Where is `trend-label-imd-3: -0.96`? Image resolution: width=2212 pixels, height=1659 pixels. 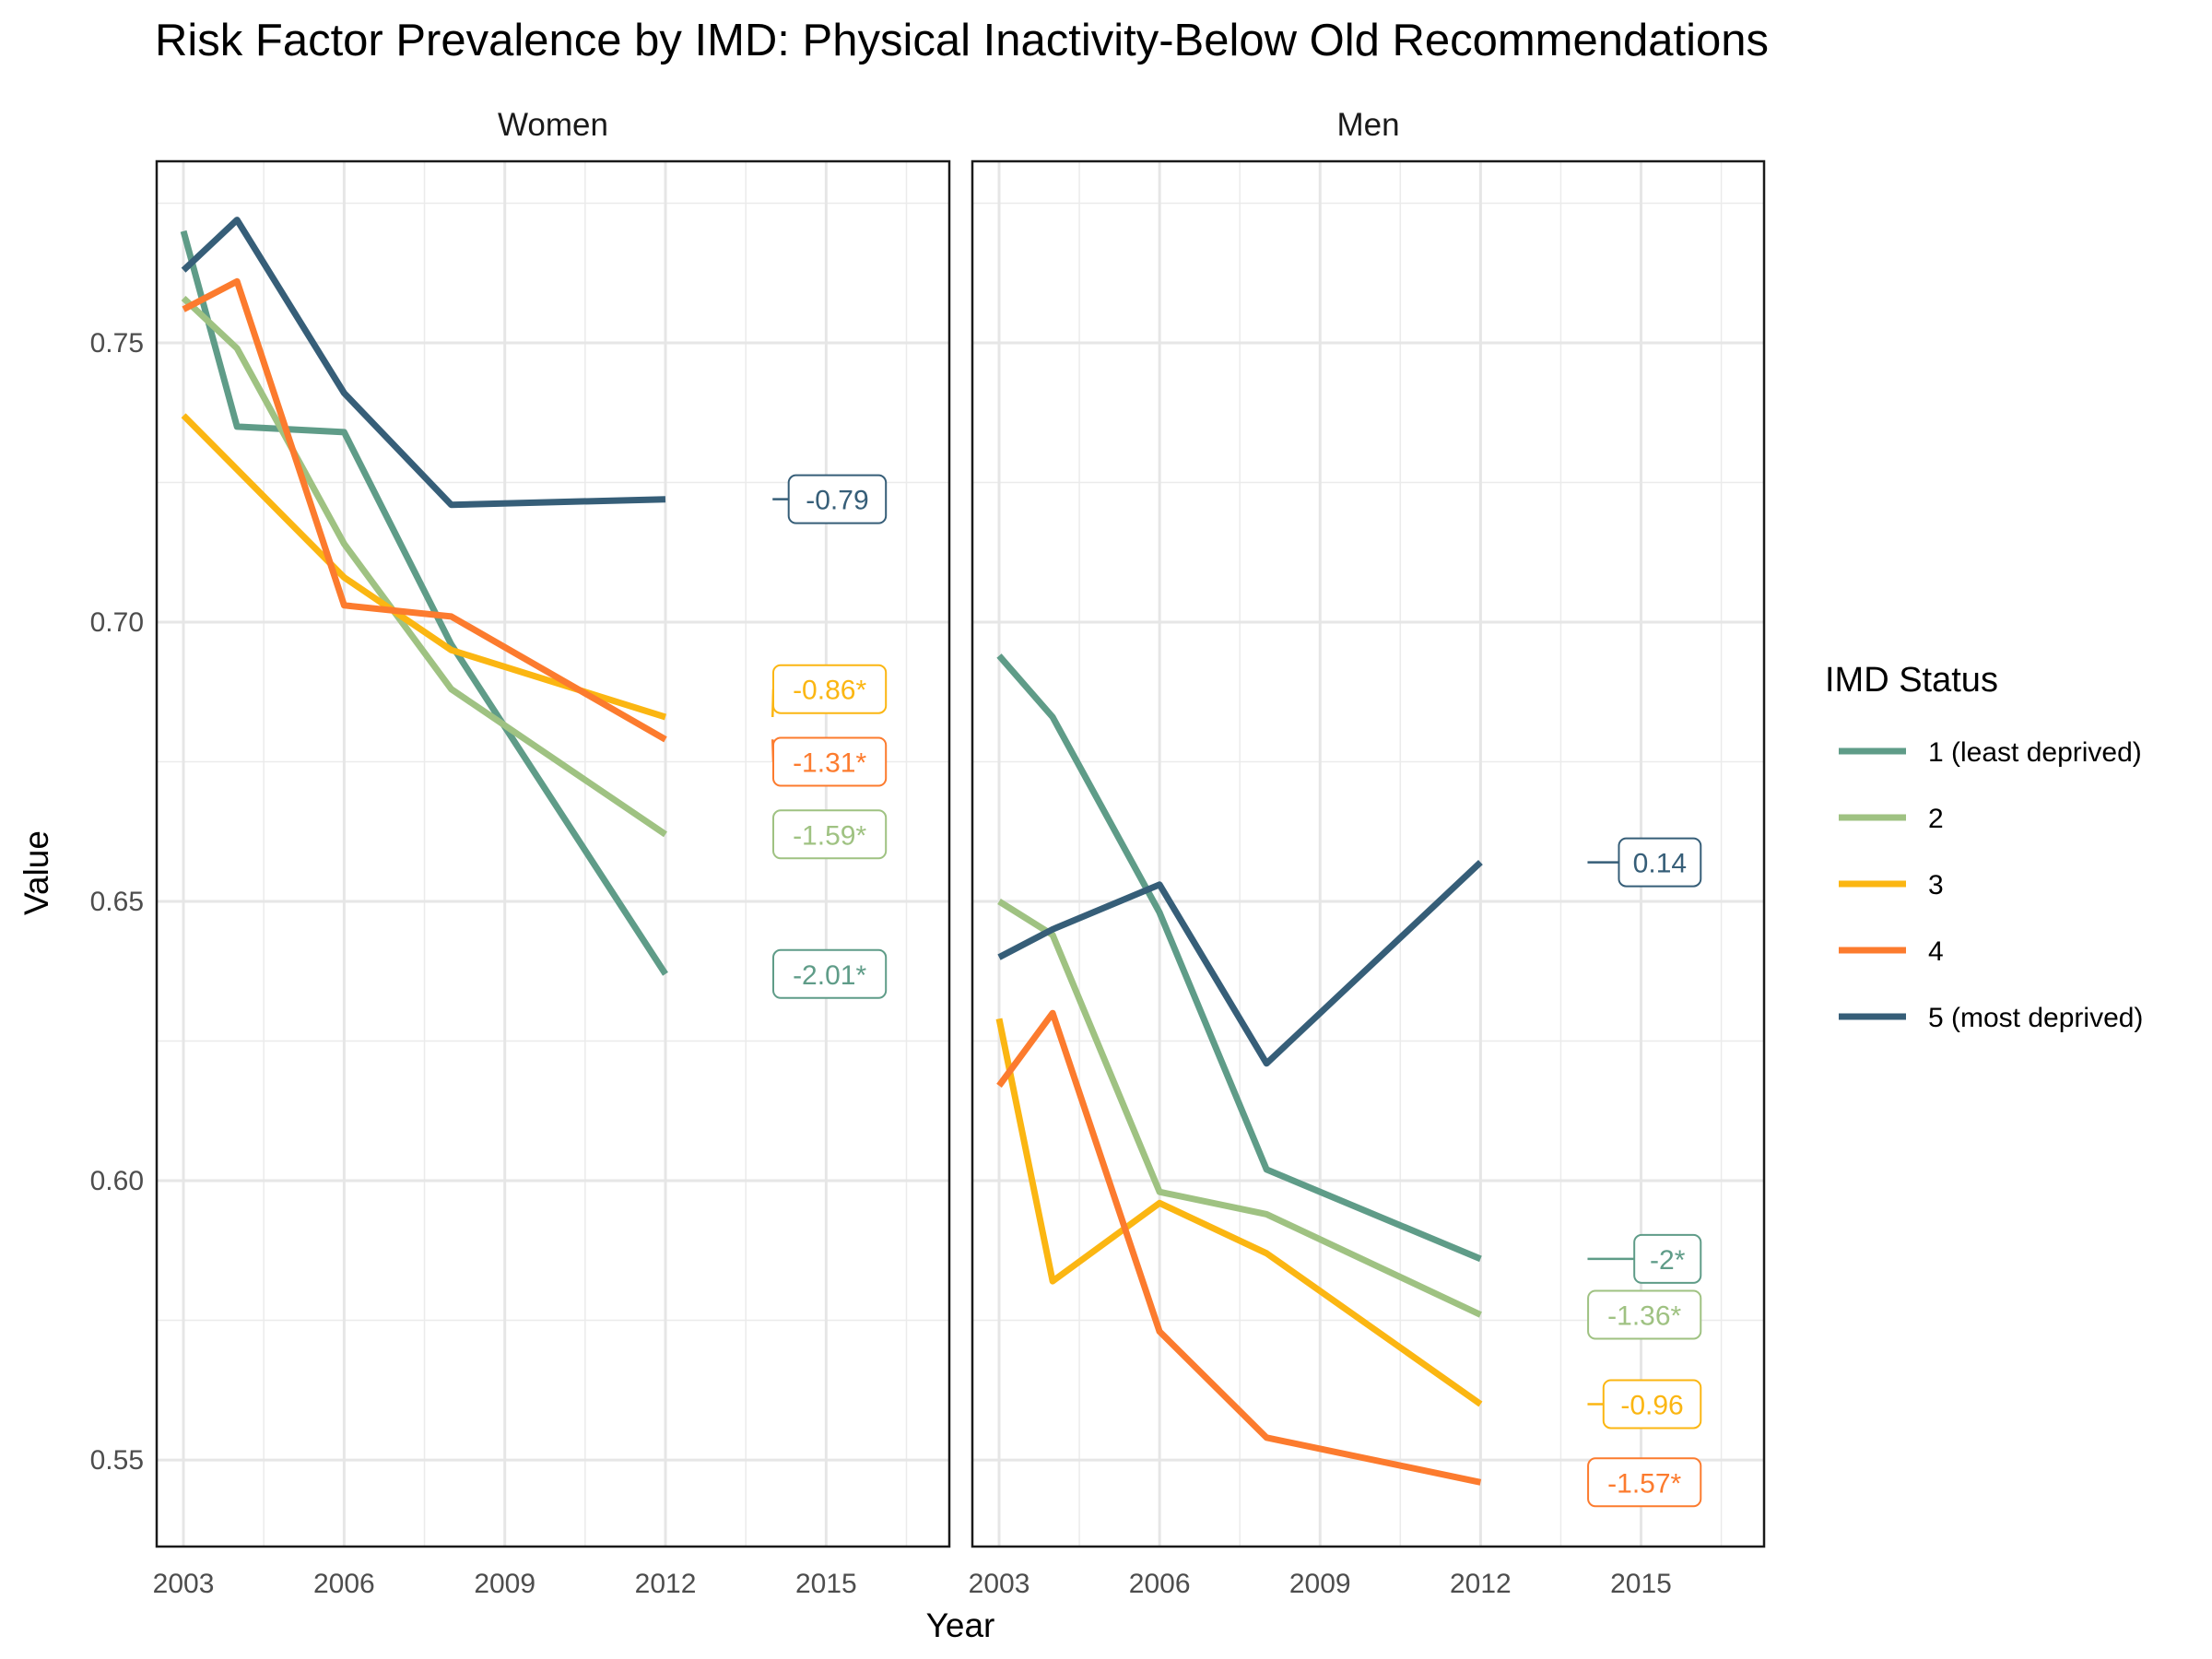
trend-label-imd-3: -0.96 is located at coordinates (1644, 1404).